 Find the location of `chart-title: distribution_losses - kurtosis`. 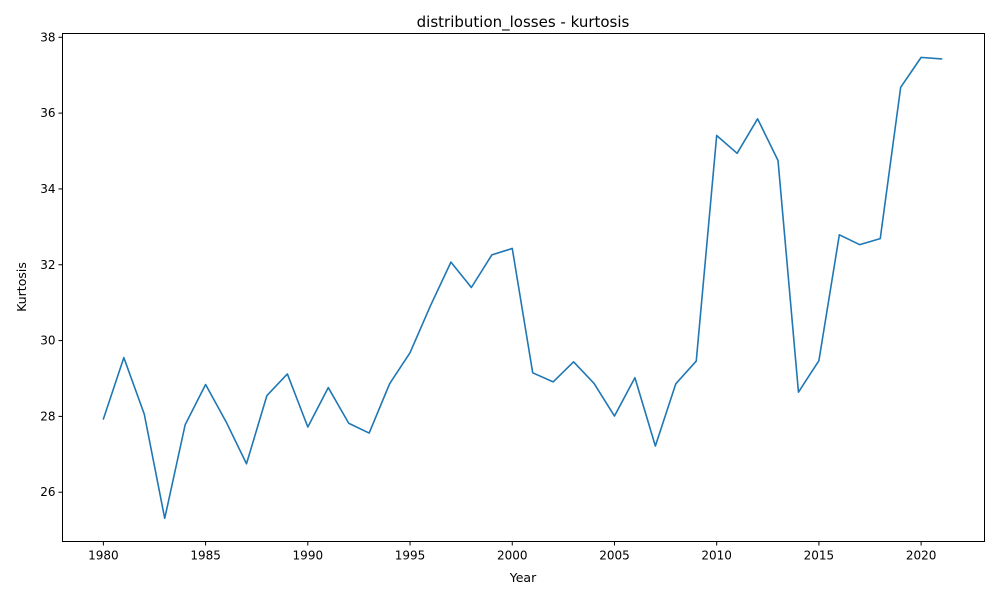

chart-title: distribution_losses - kurtosis is located at coordinates (523, 22).